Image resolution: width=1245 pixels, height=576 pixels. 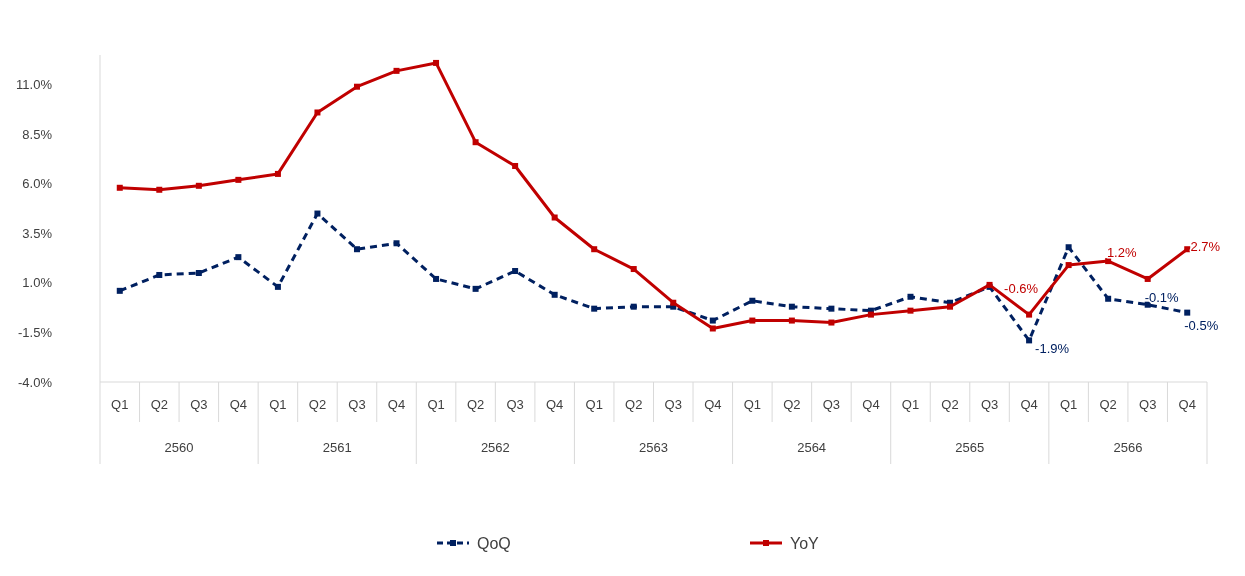 What do you see at coordinates (1205, 246) in the screenshot?
I see `data-label: 2.7%` at bounding box center [1205, 246].